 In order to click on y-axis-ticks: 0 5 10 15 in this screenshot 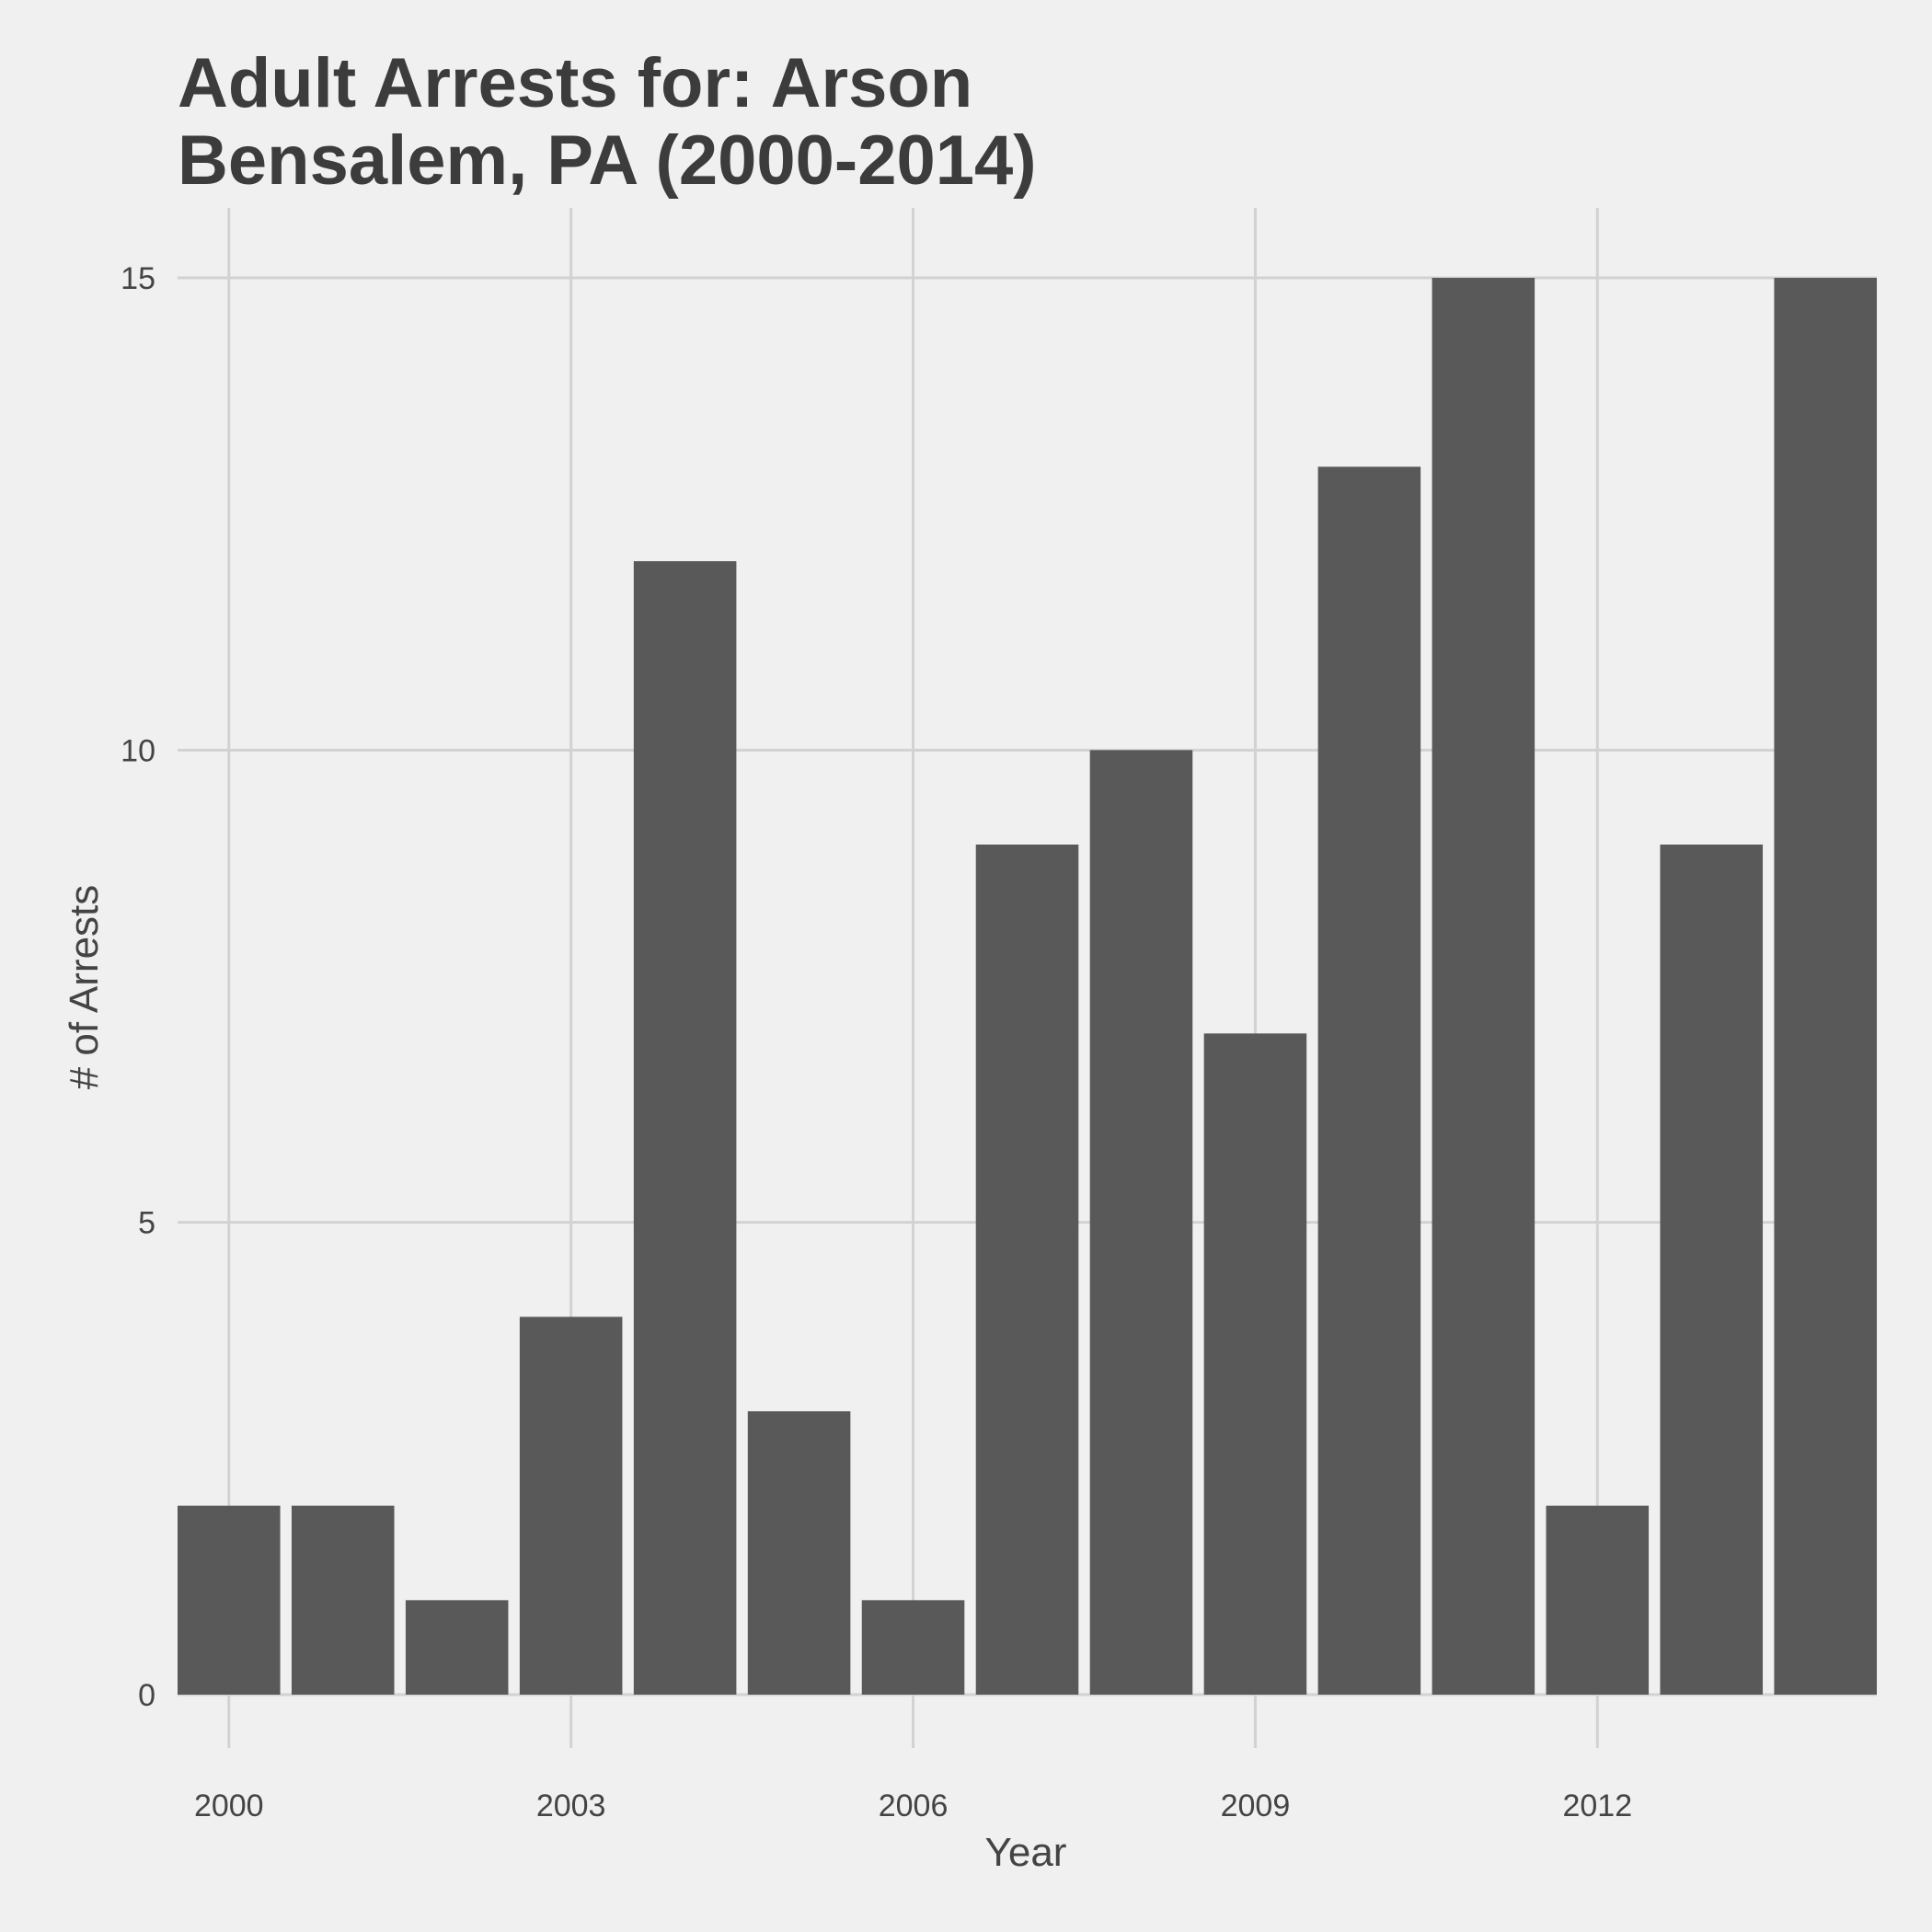, I will do `click(138, 987)`.